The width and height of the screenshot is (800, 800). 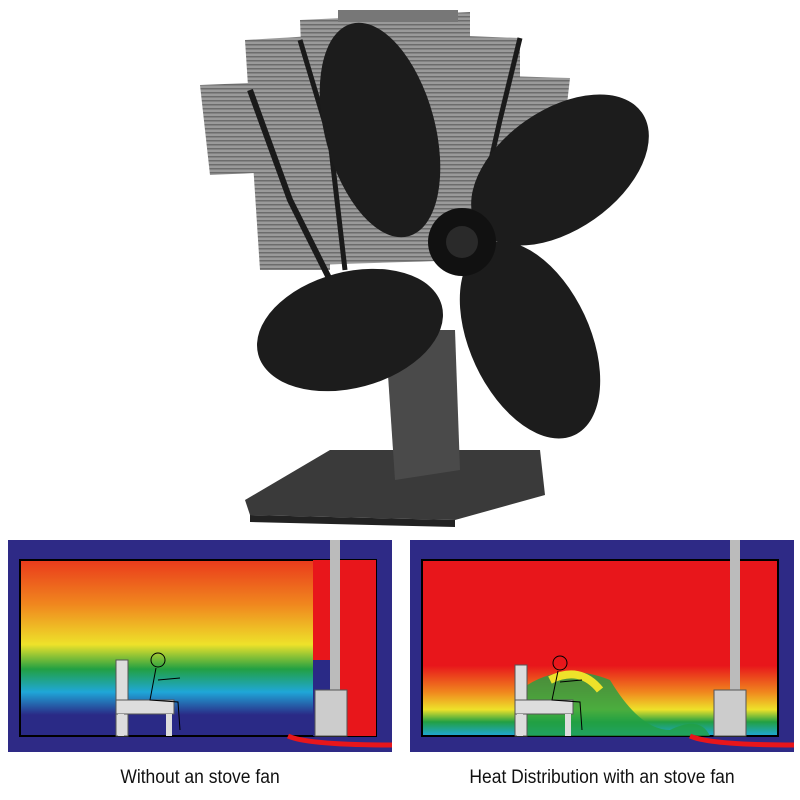 What do you see at coordinates (395, 485) in the screenshot?
I see `fan-base` at bounding box center [395, 485].